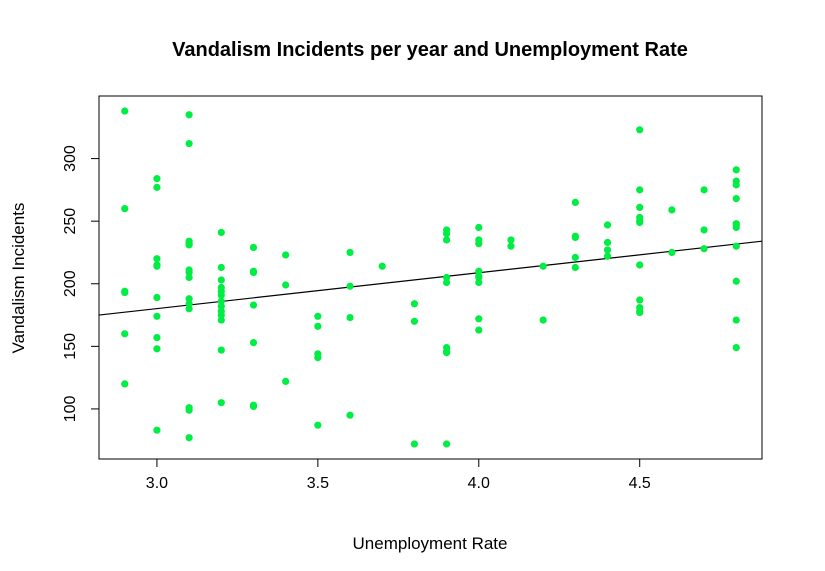 The image size is (825, 571). What do you see at coordinates (70, 221) in the screenshot?
I see `y-tick-label: 250` at bounding box center [70, 221].